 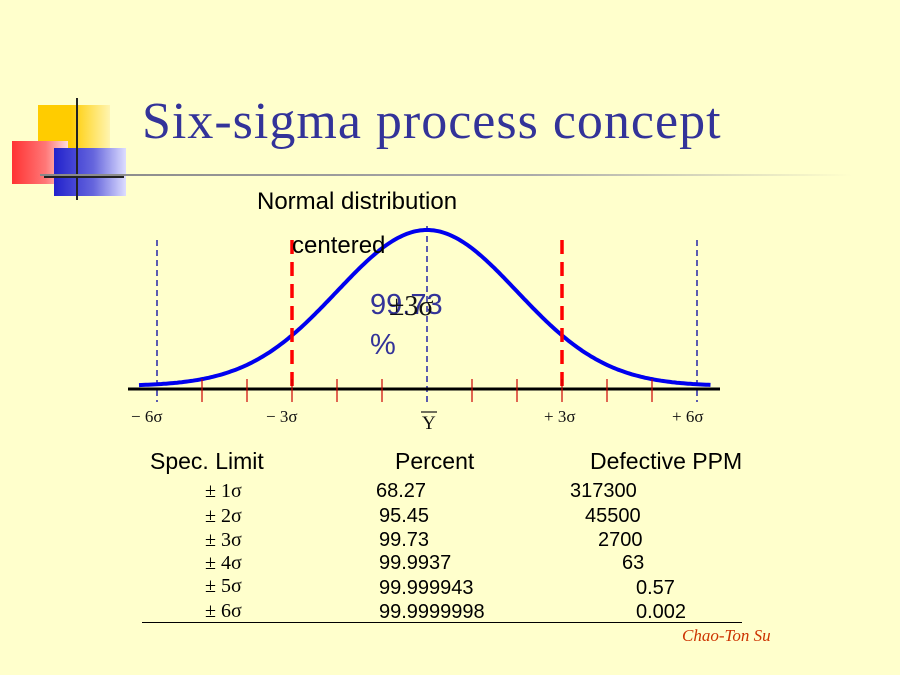 What do you see at coordinates (432, 612) in the screenshot?
I see `row-6-percent: 99.9999998` at bounding box center [432, 612].